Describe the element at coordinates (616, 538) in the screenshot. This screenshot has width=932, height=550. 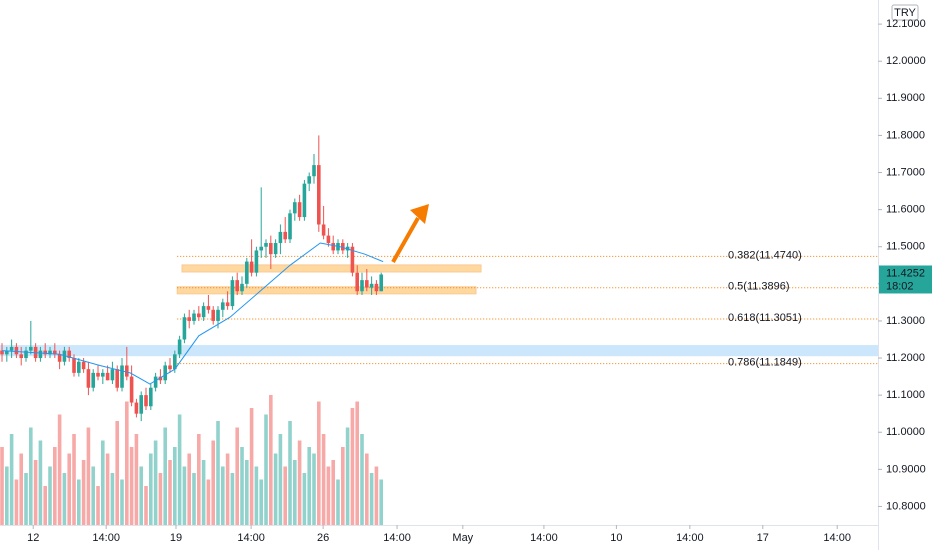
I see `x-tick-label: 10` at that location.